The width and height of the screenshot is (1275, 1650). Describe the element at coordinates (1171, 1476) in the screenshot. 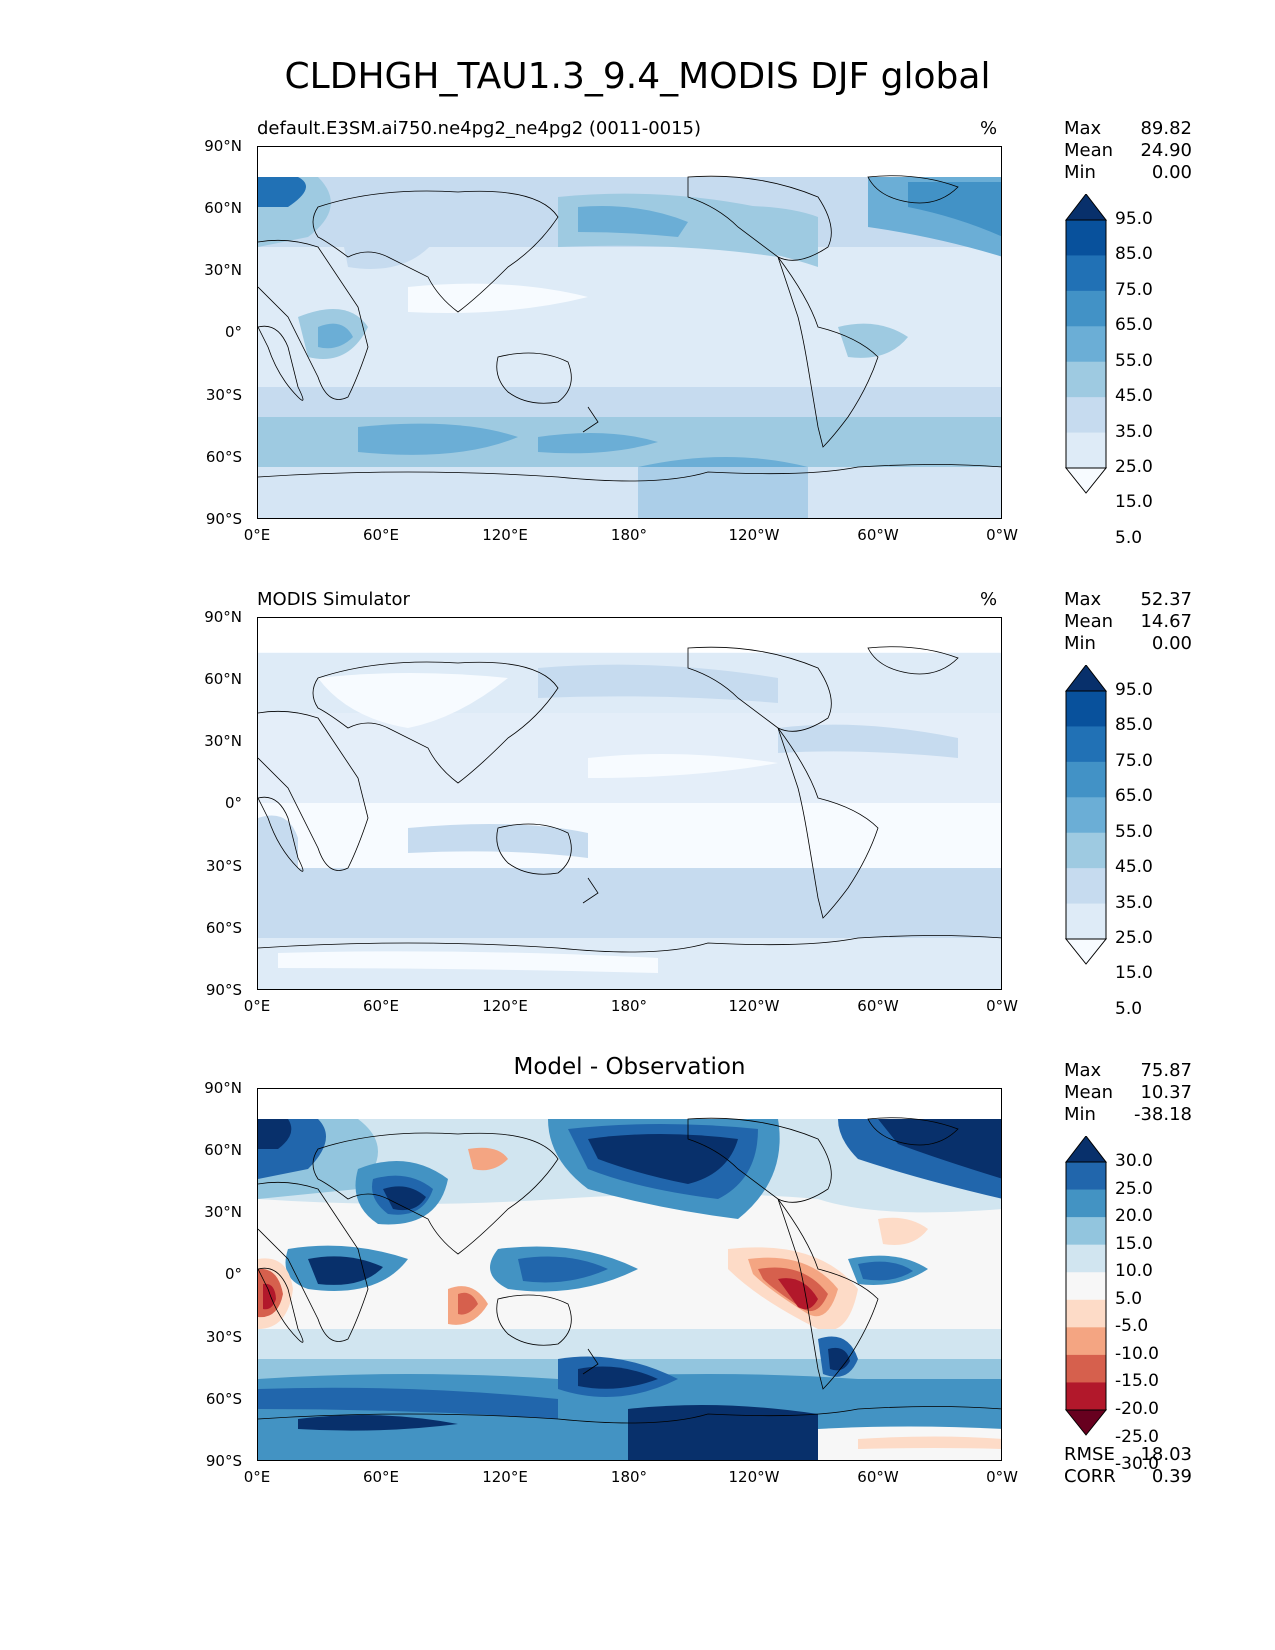

I see `stat-value: 0.39` at that location.